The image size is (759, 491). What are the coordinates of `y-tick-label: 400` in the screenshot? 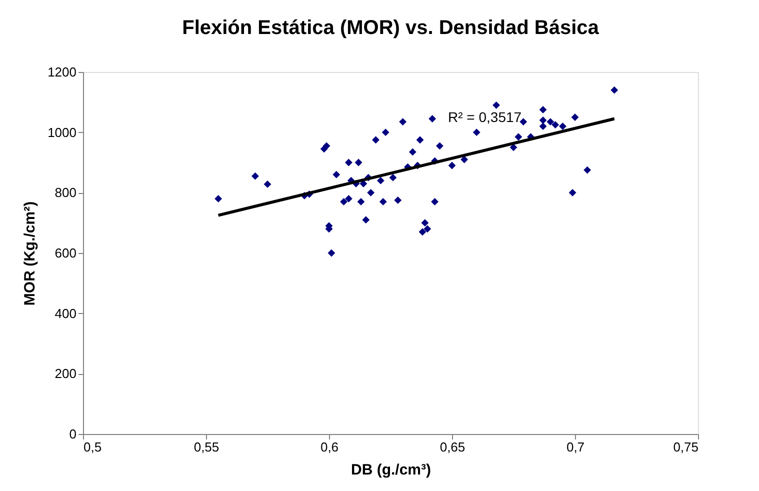 It's located at (65, 313).